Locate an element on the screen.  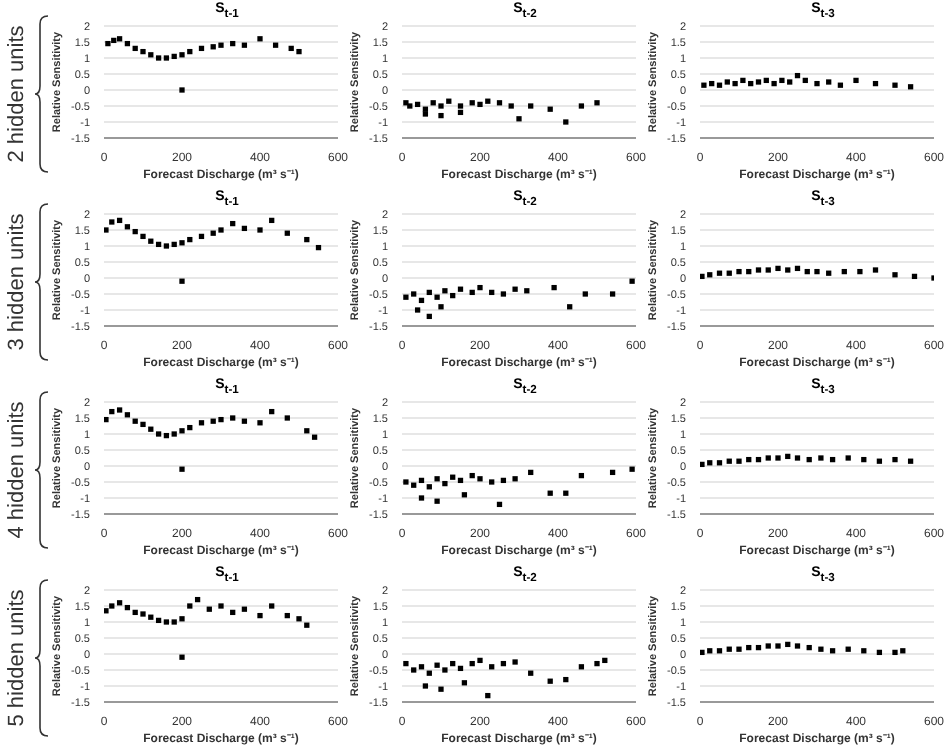
text: 5 hidden units is located at coordinates (16, 658).